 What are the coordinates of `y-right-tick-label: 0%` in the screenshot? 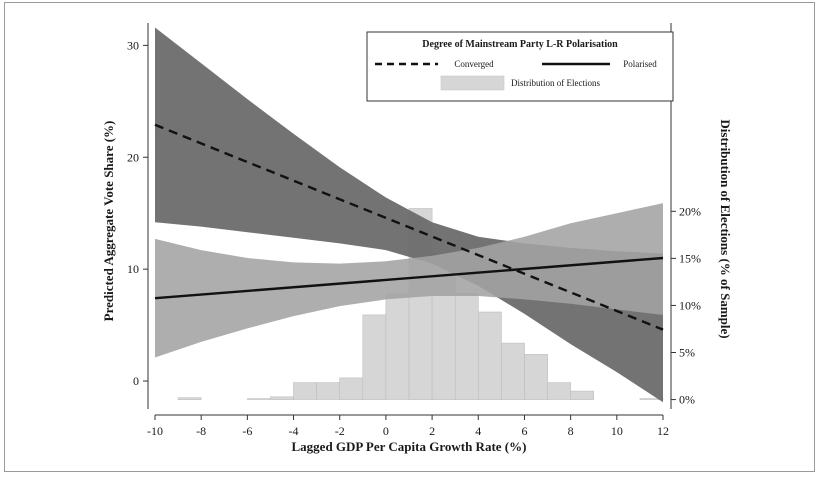 It's located at (687, 400).